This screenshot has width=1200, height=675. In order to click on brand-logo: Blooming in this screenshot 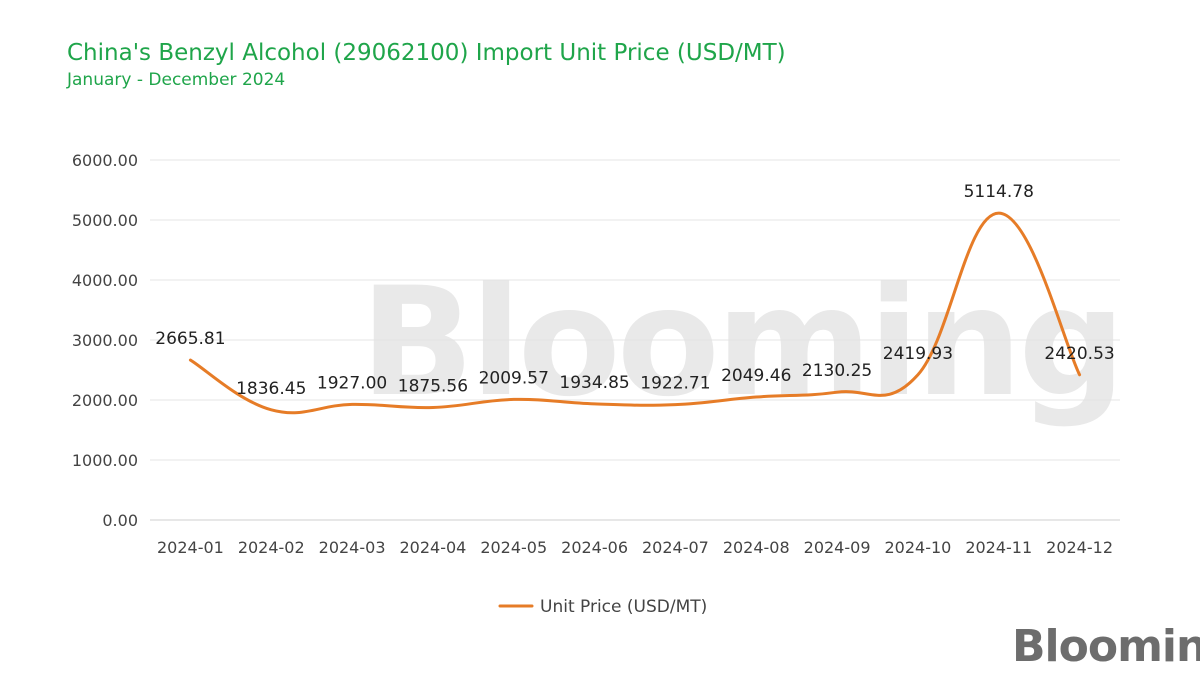, I will do `click(1106, 646)`.